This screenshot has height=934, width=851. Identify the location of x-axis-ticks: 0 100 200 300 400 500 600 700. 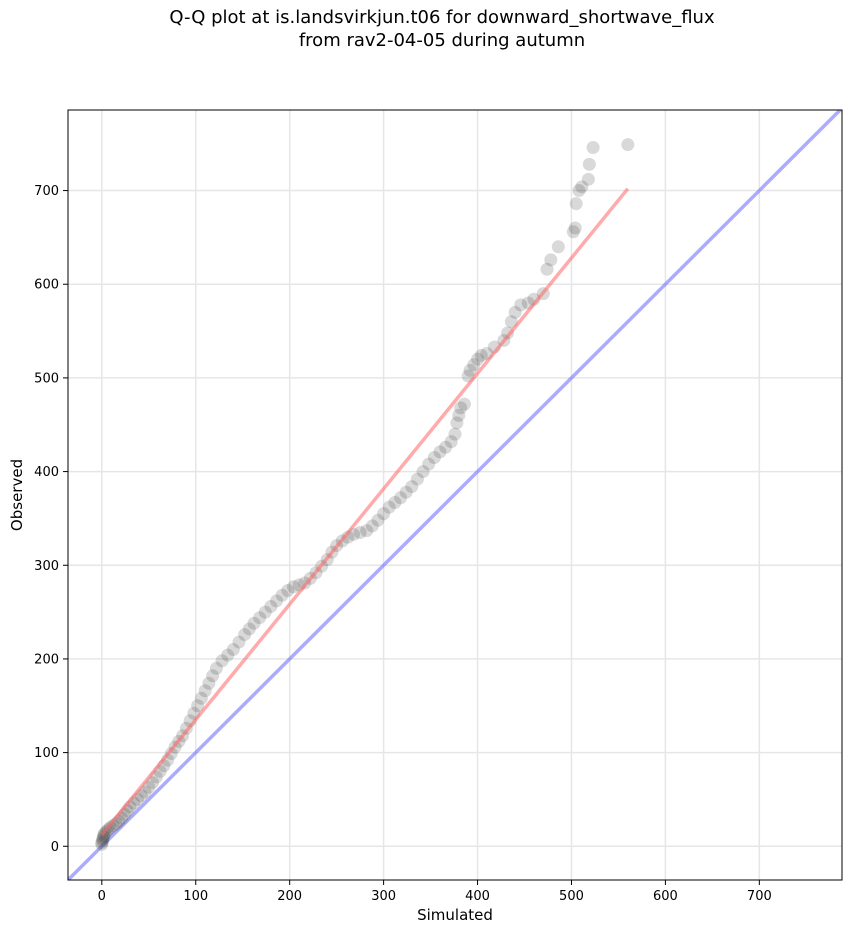
(435, 892).